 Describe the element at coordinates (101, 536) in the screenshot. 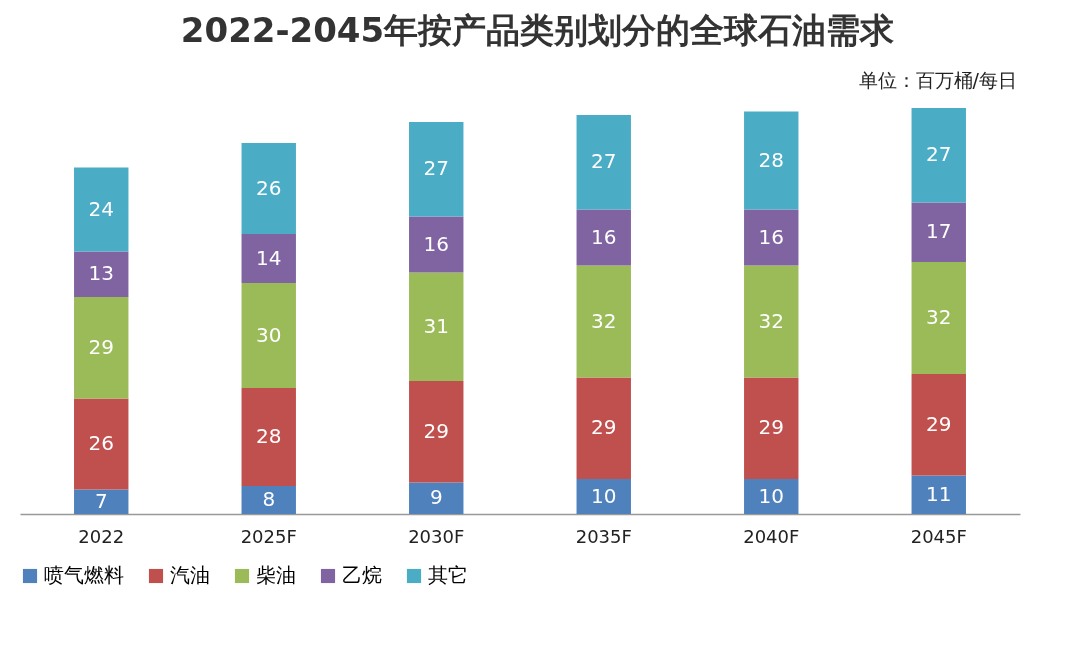

I see `x-tick-label: 2022` at that location.